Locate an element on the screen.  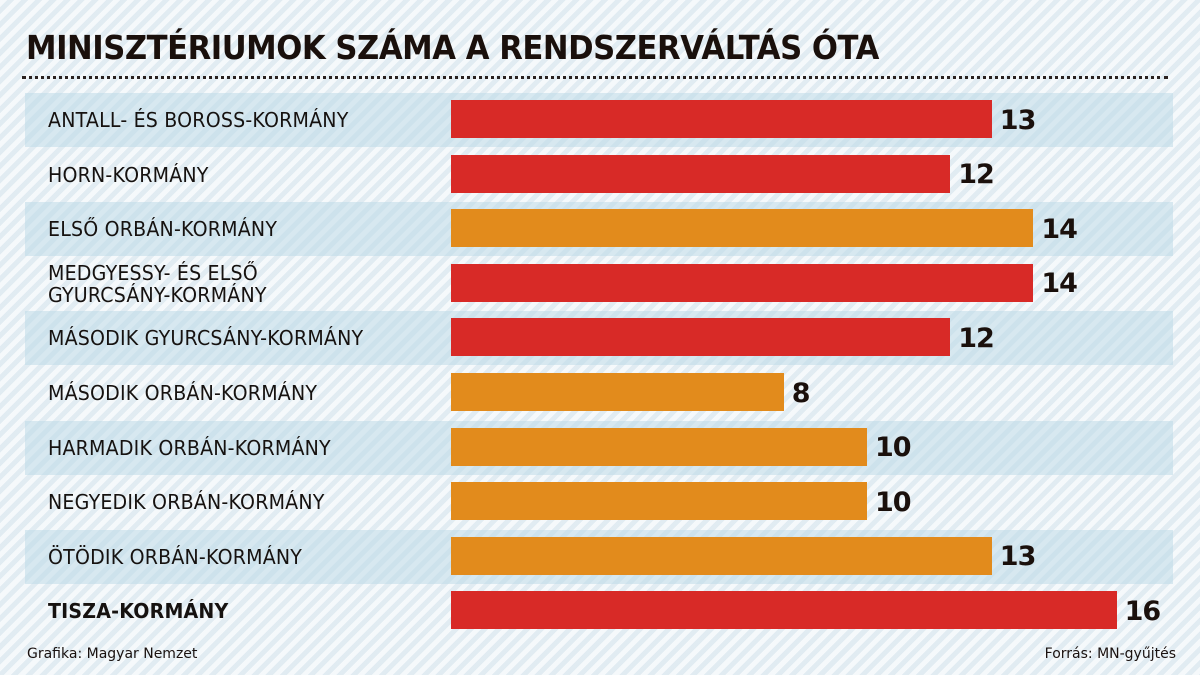
bar-row: MÁSODIK ORBÁN-KORMÁNY 8 is located at coordinates (599, 393).